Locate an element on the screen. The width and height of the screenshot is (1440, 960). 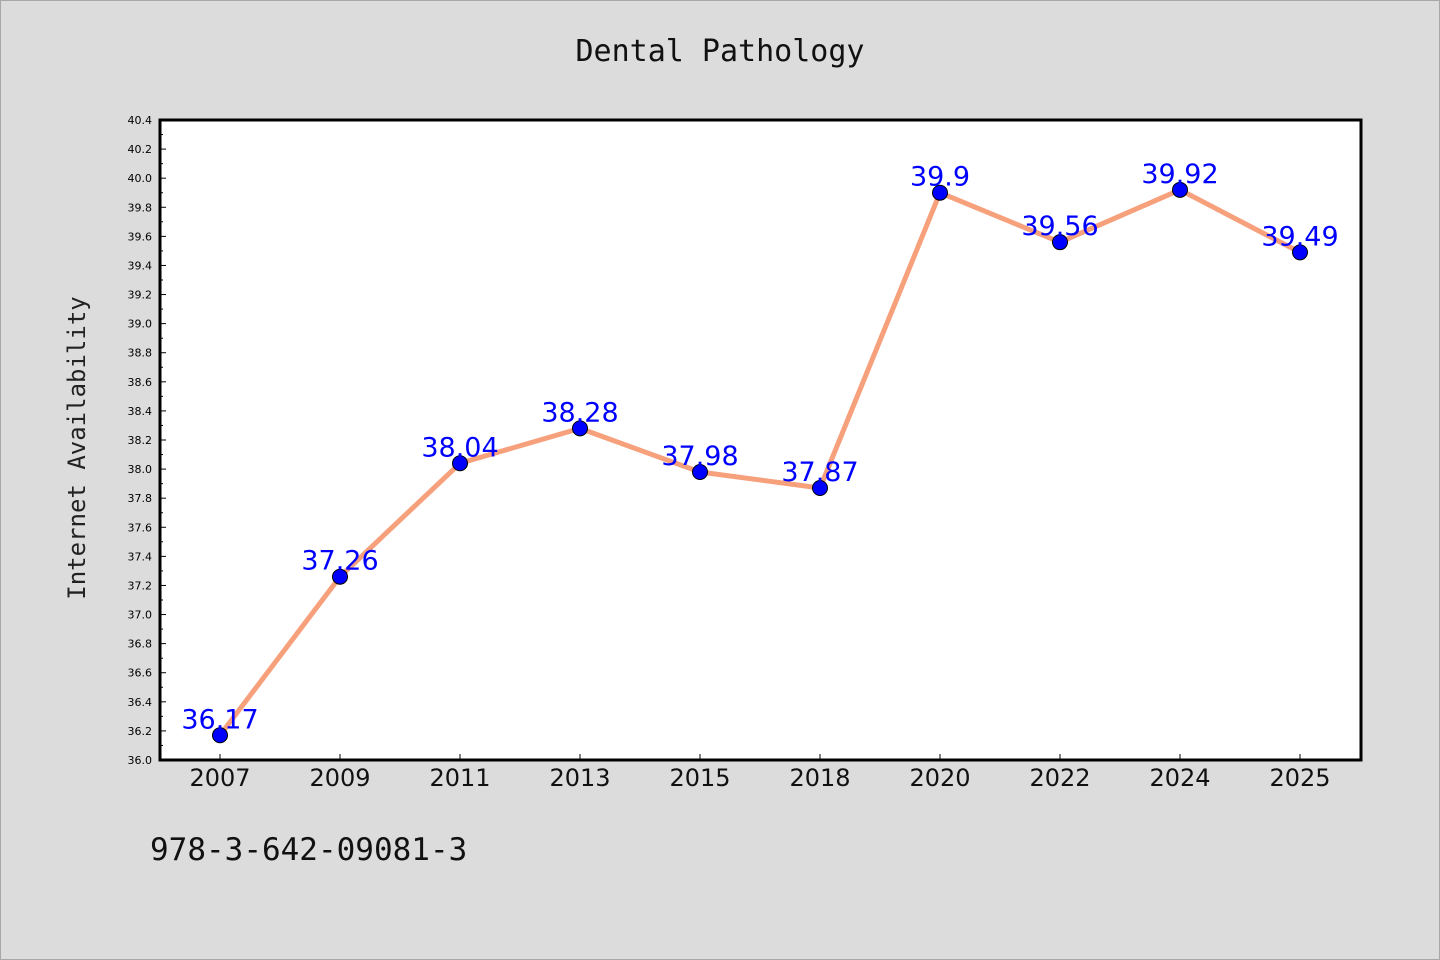
data-label: 37.26 is located at coordinates (339, 561).